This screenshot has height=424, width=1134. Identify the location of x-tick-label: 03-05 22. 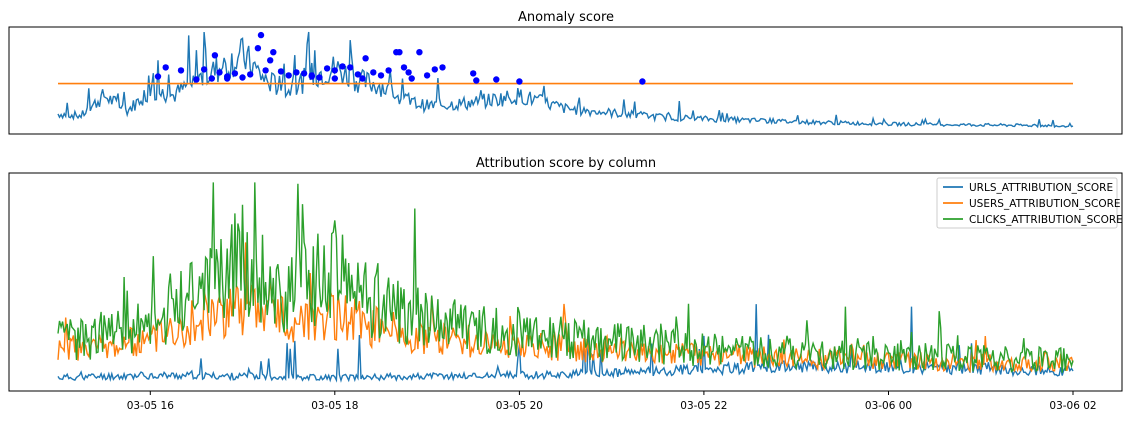
(703, 406).